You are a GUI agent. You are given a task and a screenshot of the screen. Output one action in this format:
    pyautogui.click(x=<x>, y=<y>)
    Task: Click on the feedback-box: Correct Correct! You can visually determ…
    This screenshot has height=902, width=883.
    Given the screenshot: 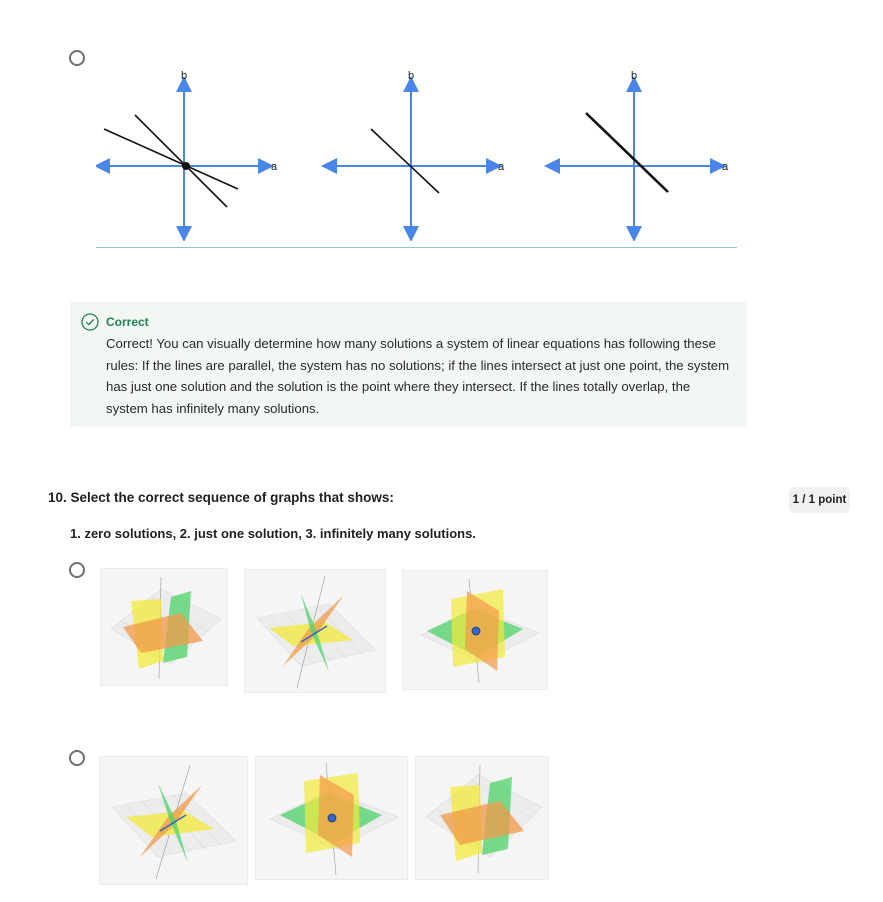 What is the action you would take?
    pyautogui.click(x=408, y=364)
    